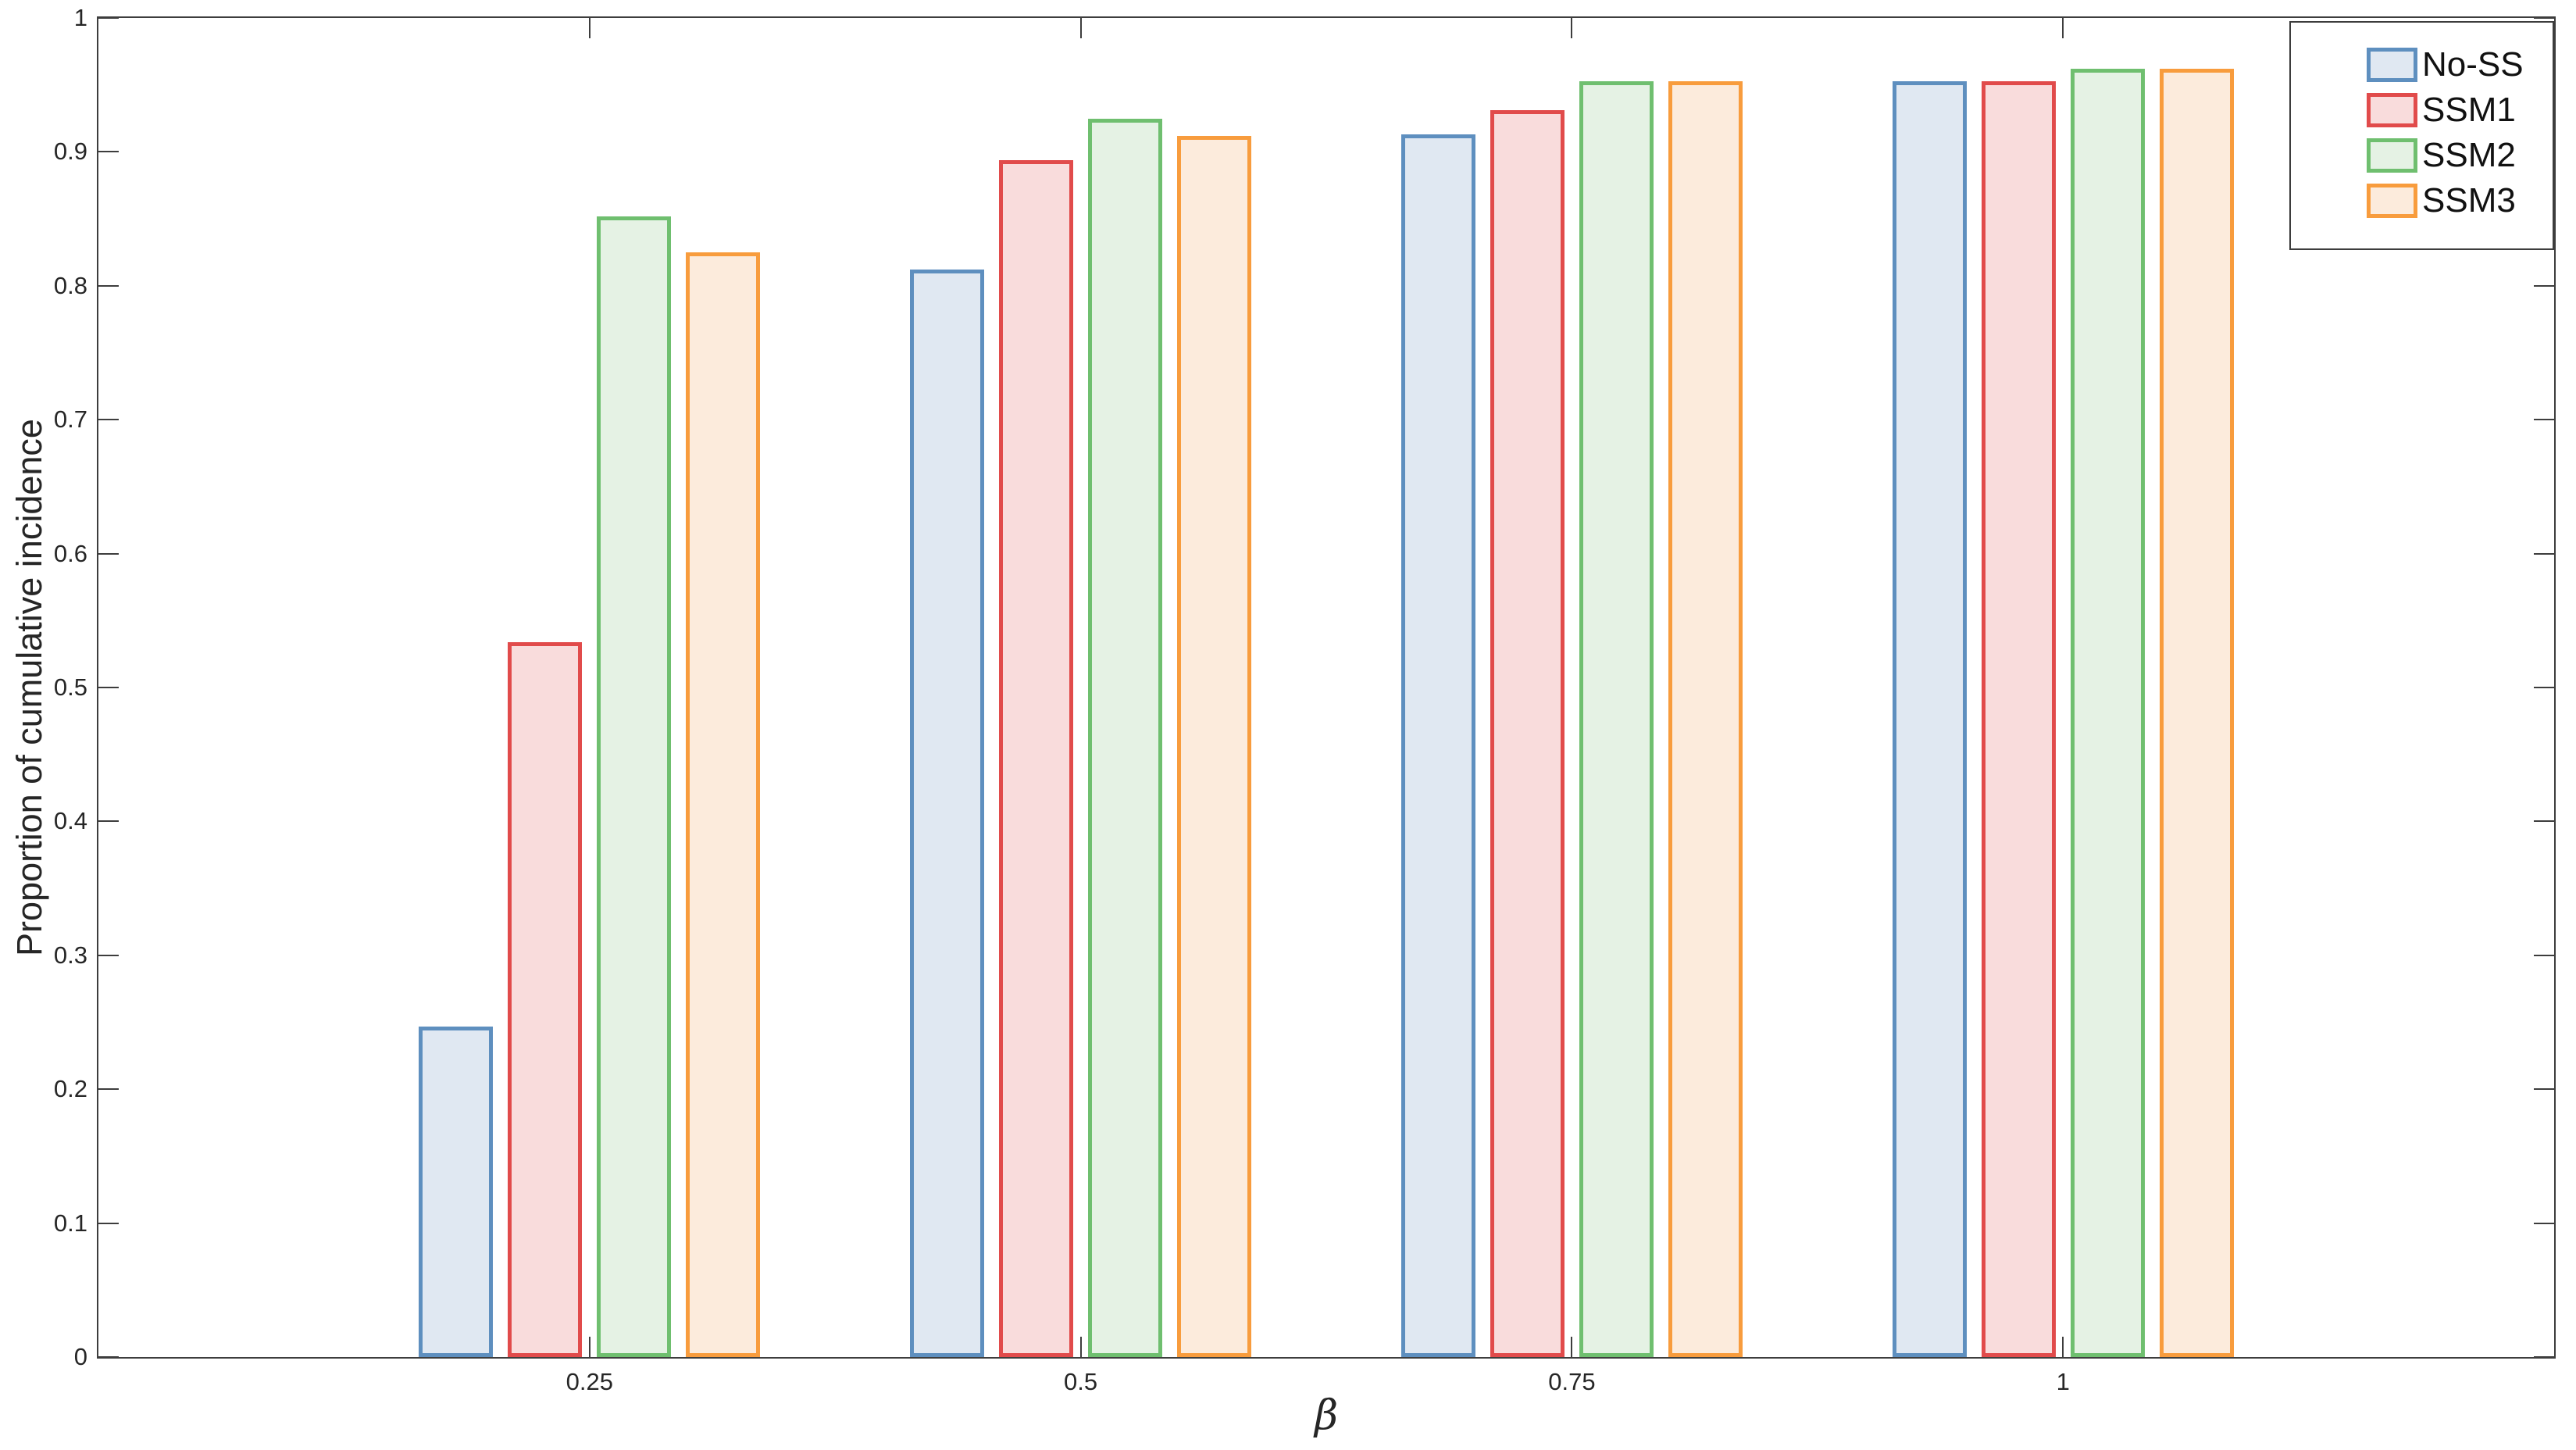 This screenshot has height=1450, width=2576. I want to click on x-tick-bottom-0.75, so click(1572, 1347).